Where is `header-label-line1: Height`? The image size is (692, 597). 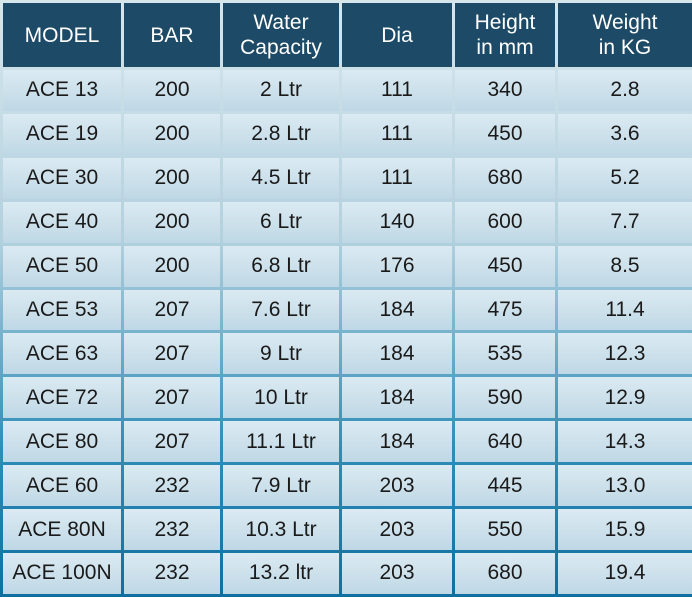
header-label-line1: Height is located at coordinates (505, 22).